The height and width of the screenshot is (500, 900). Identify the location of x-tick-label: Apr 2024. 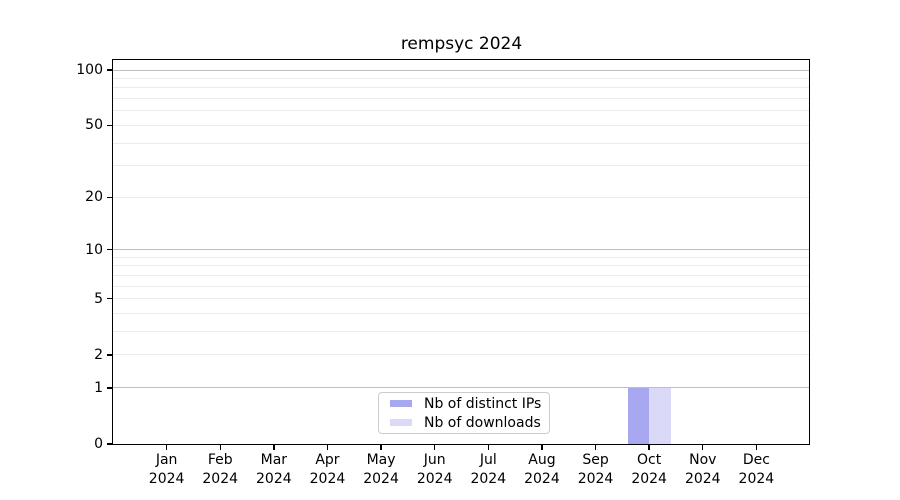
(327, 469).